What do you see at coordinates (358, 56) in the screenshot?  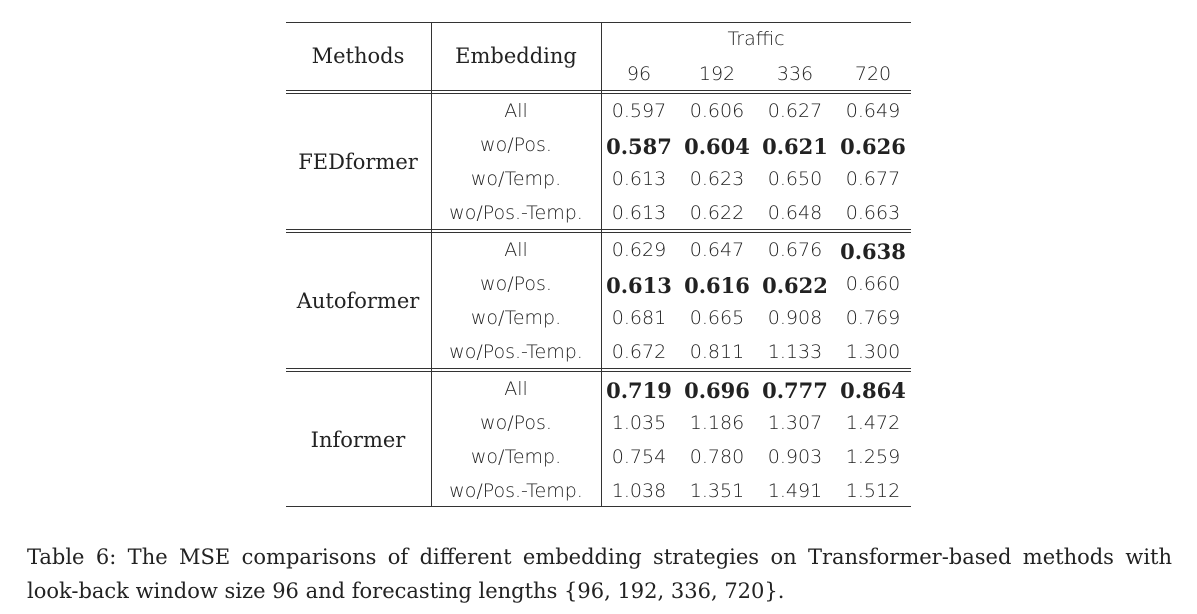 I see `header-methods: Methods` at bounding box center [358, 56].